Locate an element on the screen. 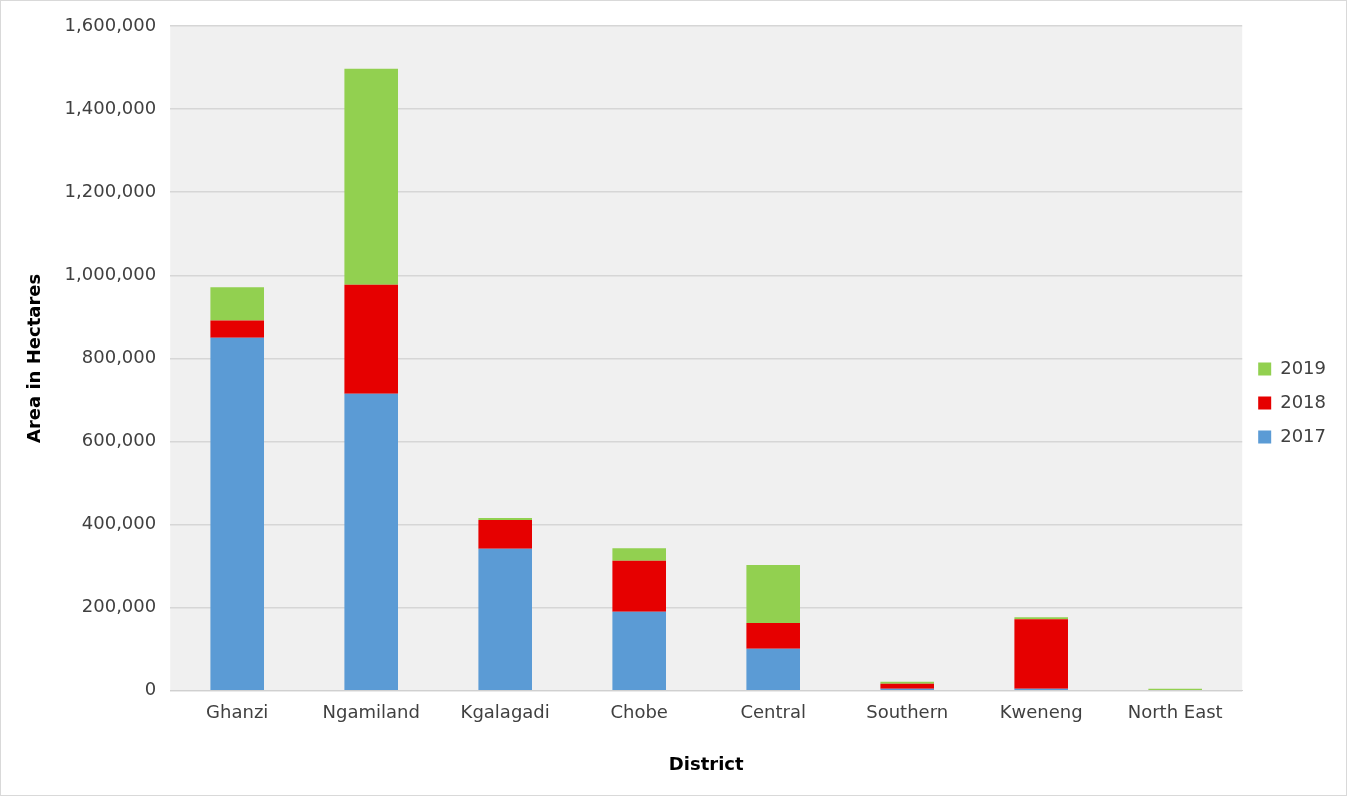  y-tick-label: 1,400,000 is located at coordinates (110, 107).